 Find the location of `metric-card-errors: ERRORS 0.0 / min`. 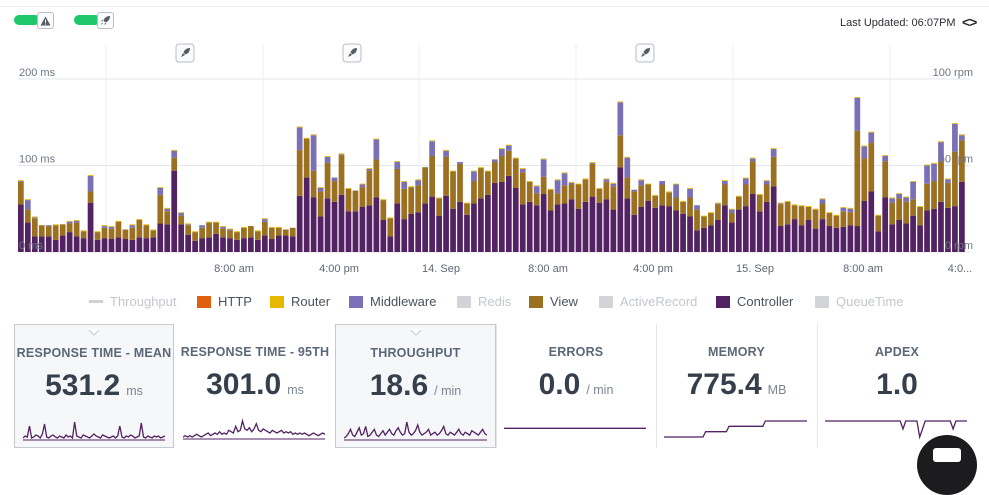

metric-card-errors: ERRORS 0.0 / min is located at coordinates (576, 386).